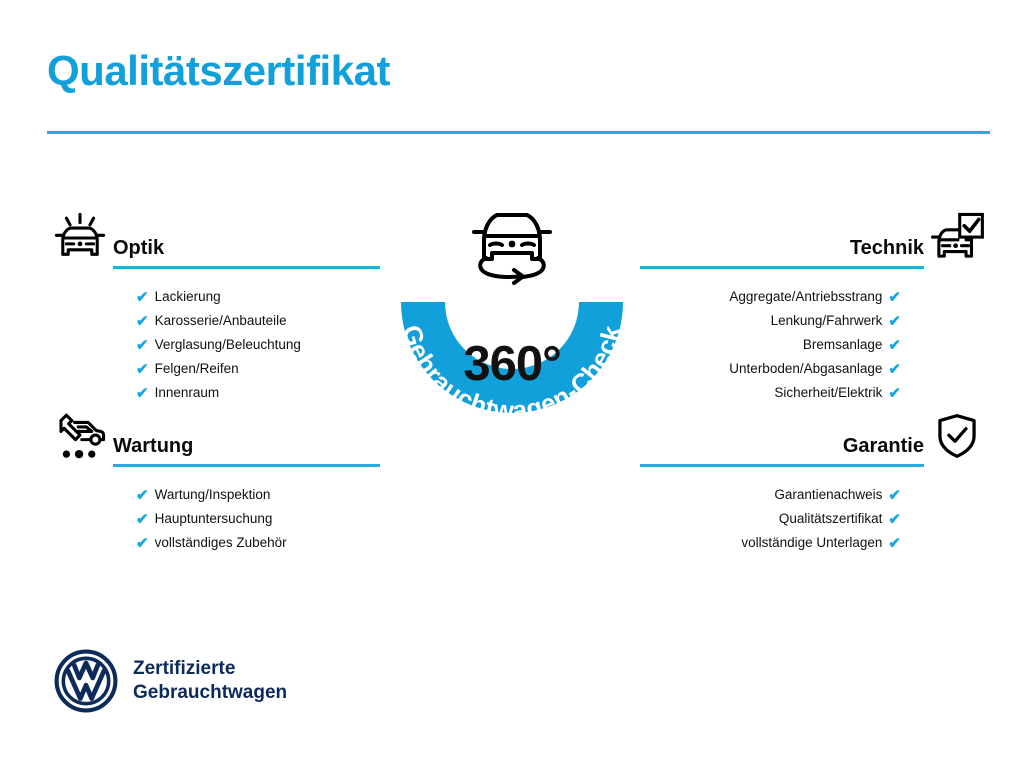 The height and width of the screenshot is (768, 1024). I want to click on shield-check-icon, so click(957, 436).